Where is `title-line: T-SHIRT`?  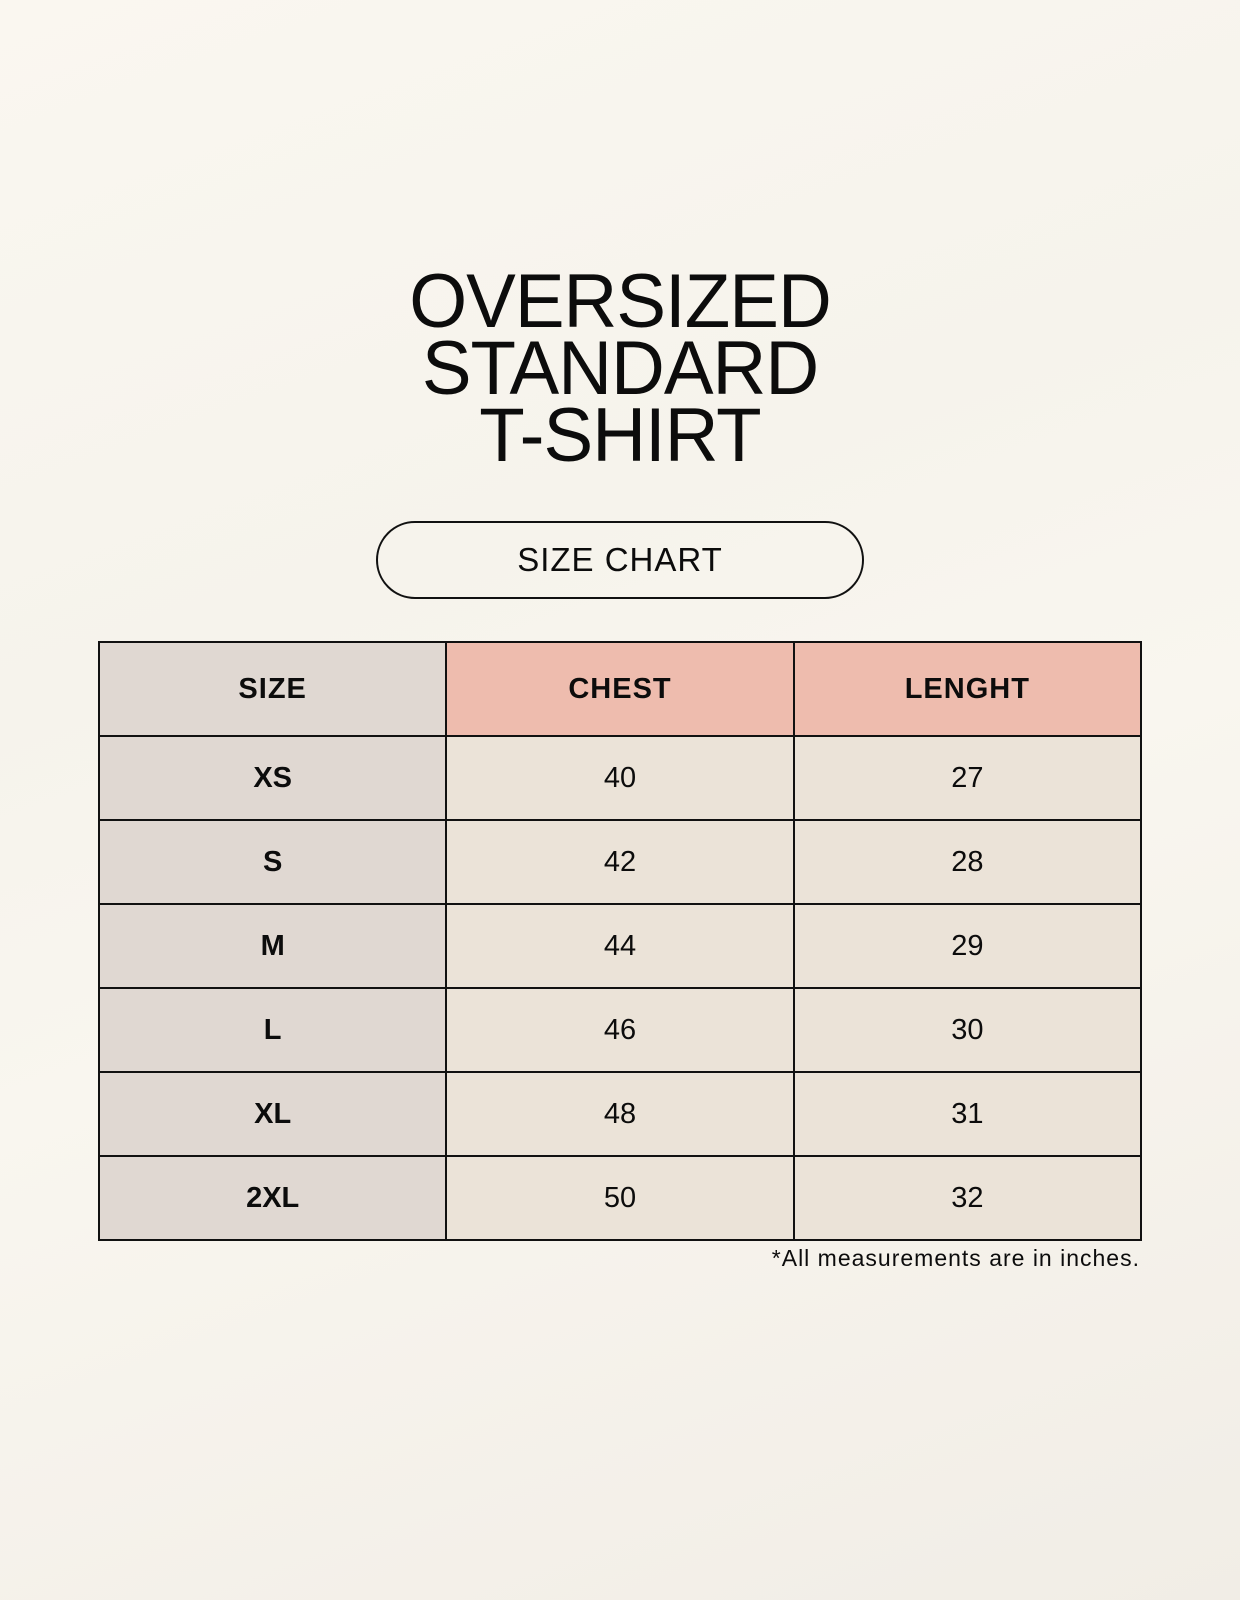 title-line: T-SHIRT is located at coordinates (620, 435).